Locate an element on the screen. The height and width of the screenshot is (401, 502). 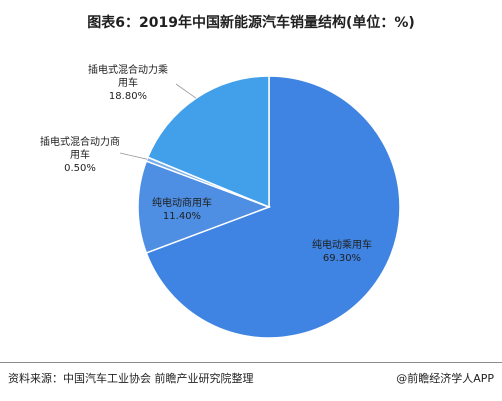
footer-divider is located at coordinates (251, 362).